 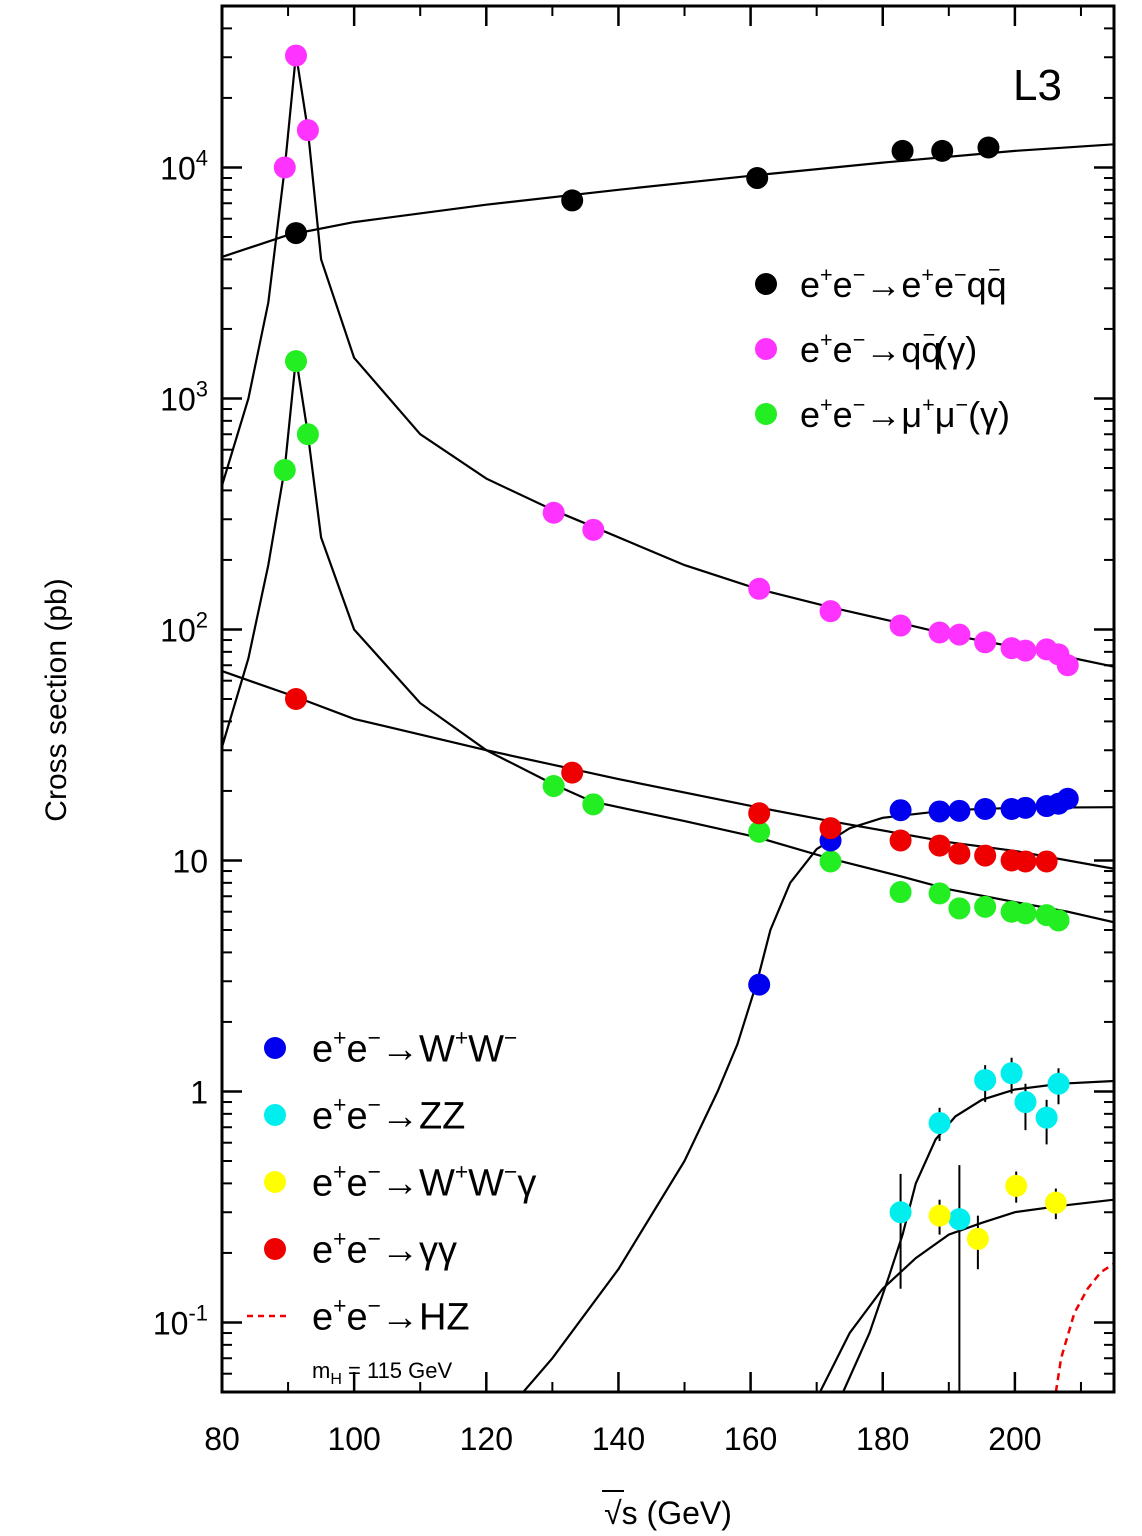 I want to click on legend-text: →ZZ, so click(x=423, y=1117).